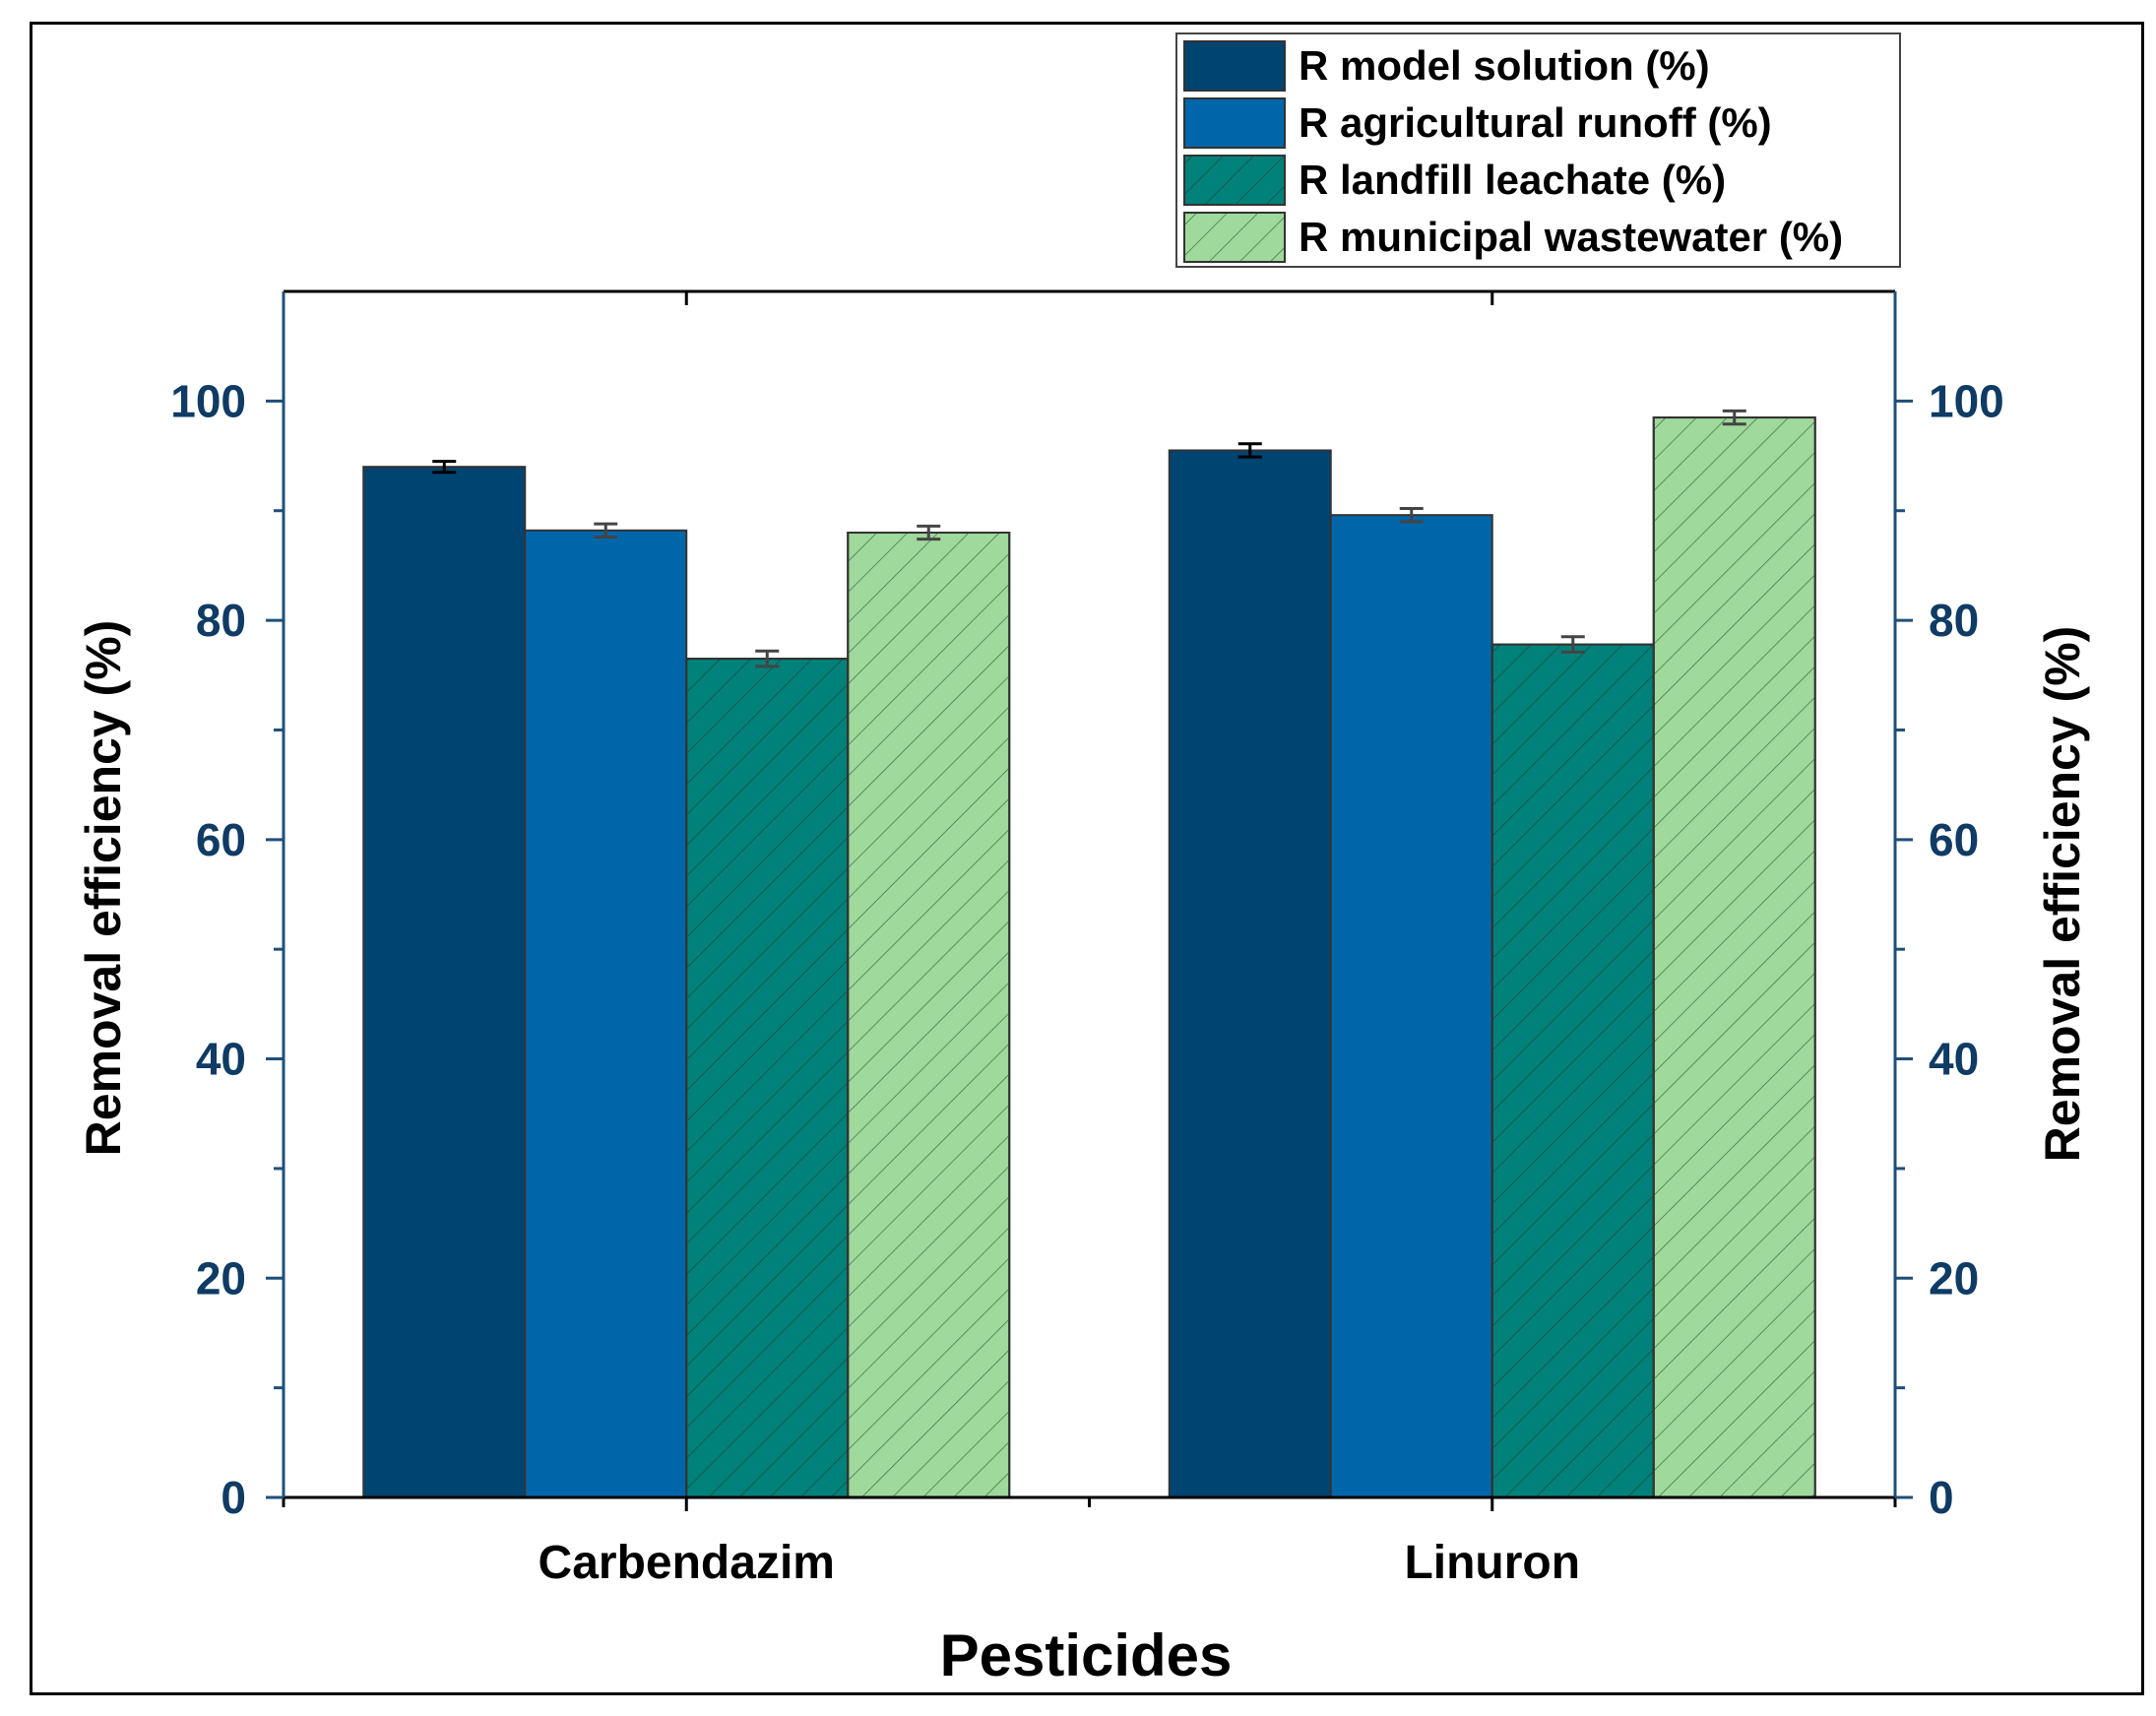  What do you see at coordinates (1505, 66) in the screenshot?
I see `legend-label-1: R model solution (%)` at bounding box center [1505, 66].